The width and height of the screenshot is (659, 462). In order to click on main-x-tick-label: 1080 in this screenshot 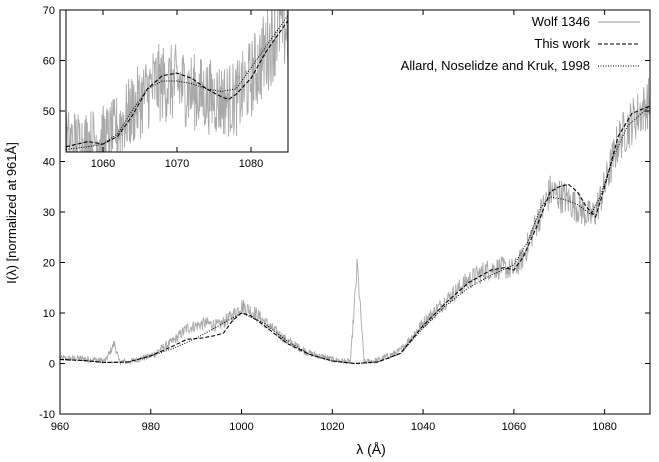, I will do `click(604, 427)`.